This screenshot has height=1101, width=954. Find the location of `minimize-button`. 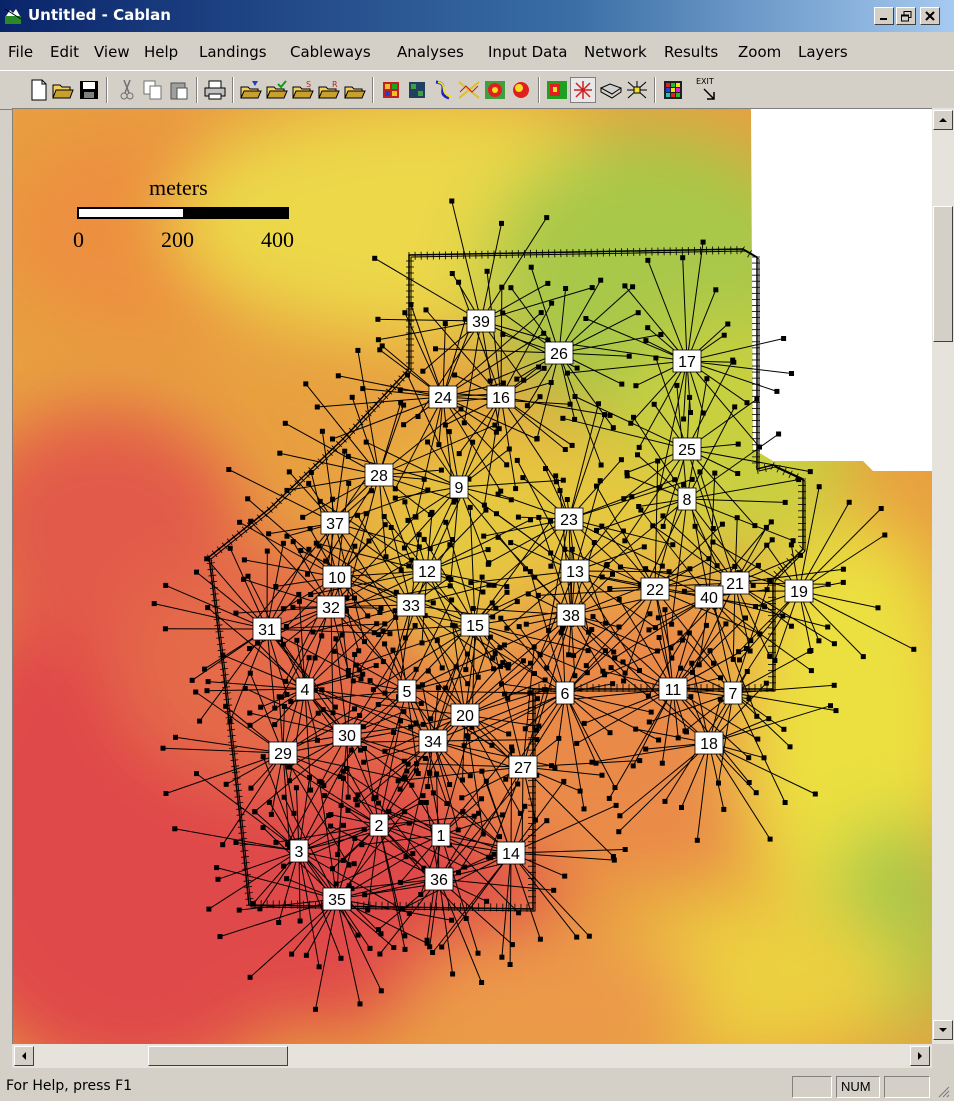

minimize-button is located at coordinates (884, 16).